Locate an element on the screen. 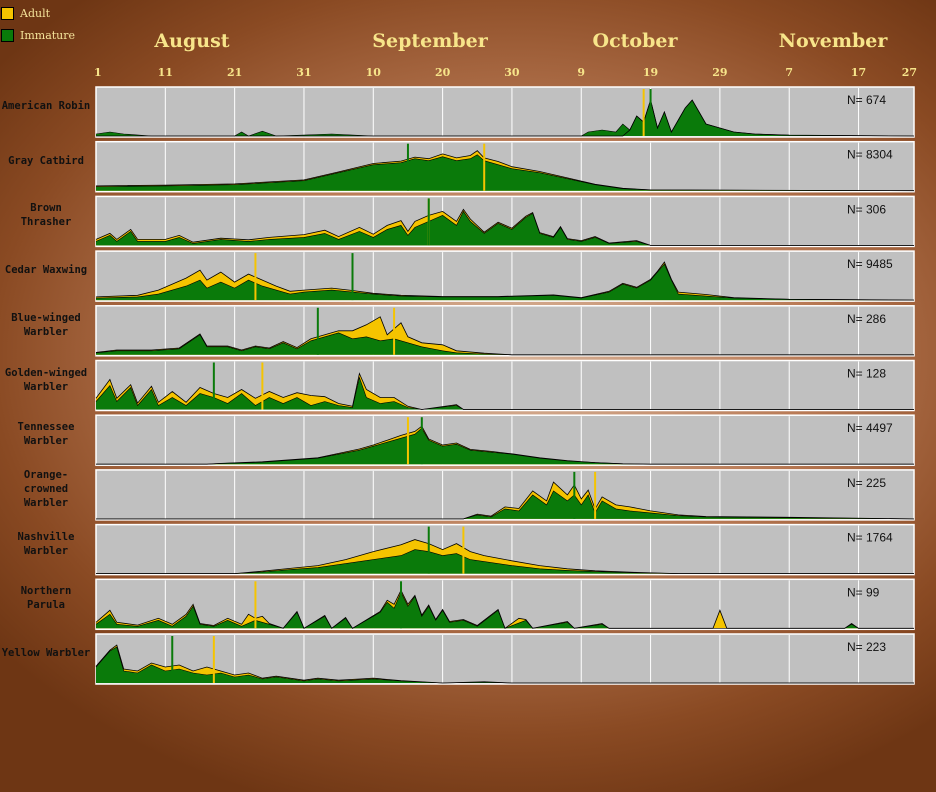 Image resolution: width=936 pixels, height=792 pixels. panel-golden-winged-warbler: N= 128 is located at coordinates (505, 385).